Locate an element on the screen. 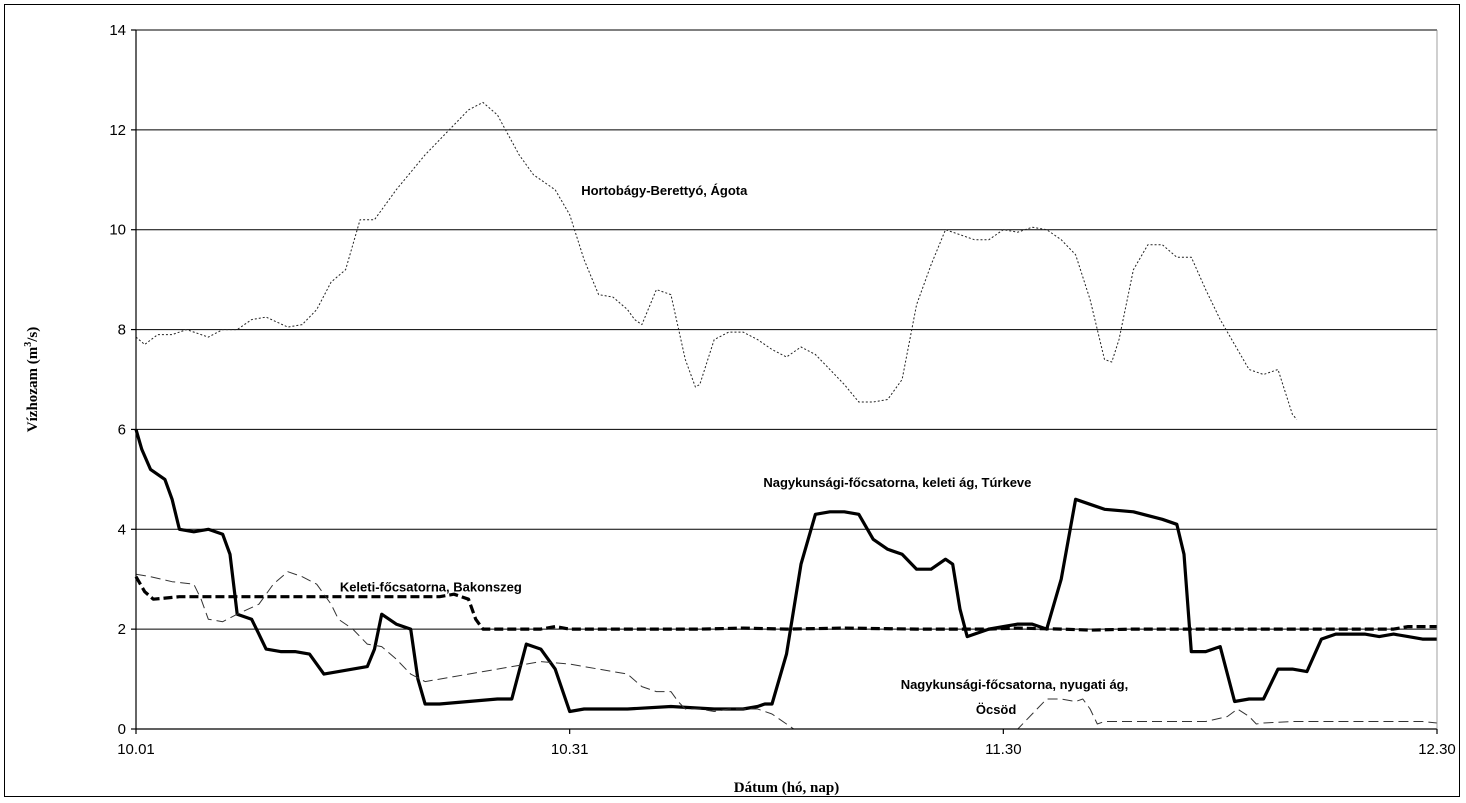  x-axis-title: Dátum (hó, nap) is located at coordinates (786, 788).